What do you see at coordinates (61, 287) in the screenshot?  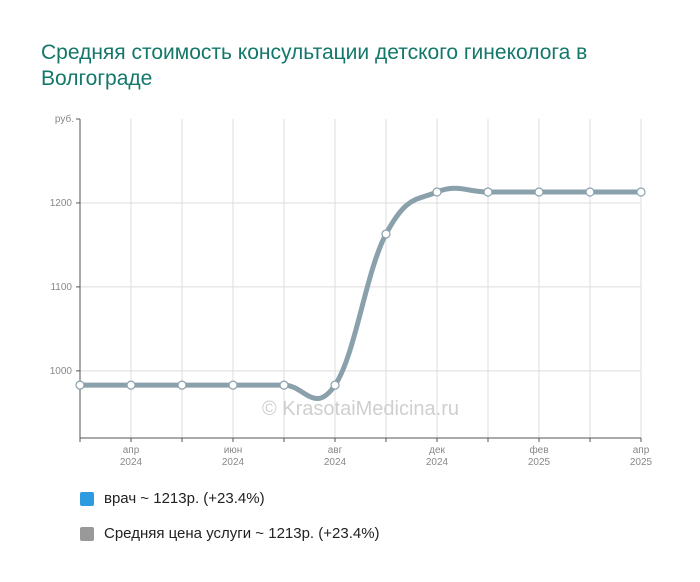 I see `y-tick-label: 1100` at bounding box center [61, 287].